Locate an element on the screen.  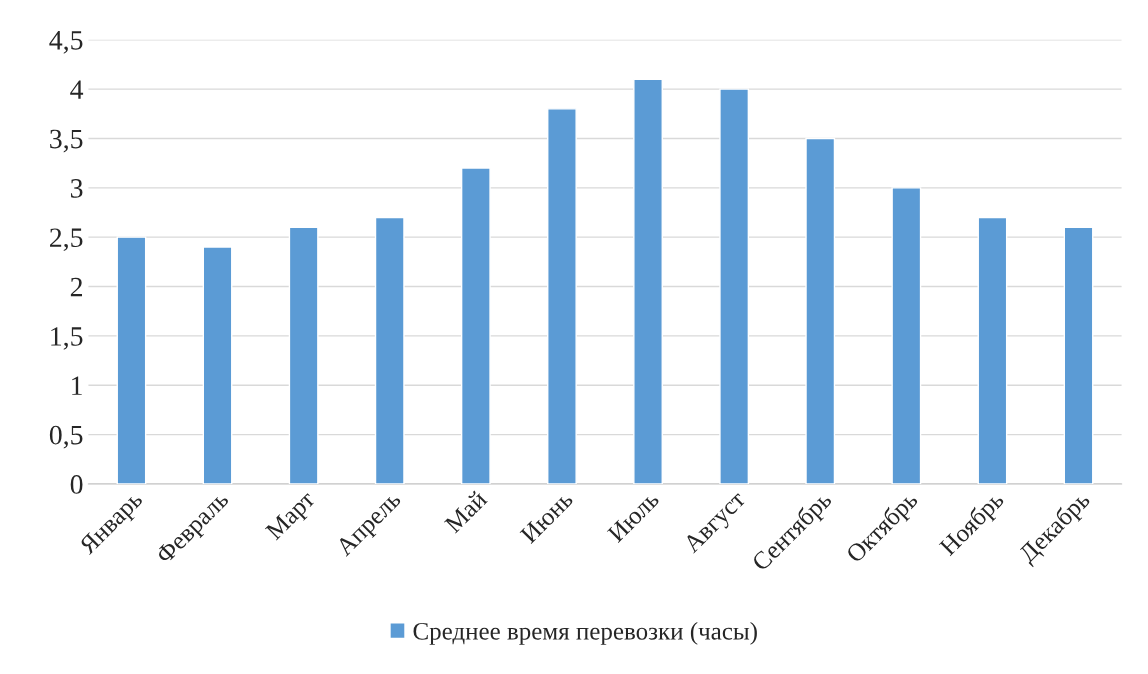
y-tick-label: 0,5 is located at coordinates (66, 437).